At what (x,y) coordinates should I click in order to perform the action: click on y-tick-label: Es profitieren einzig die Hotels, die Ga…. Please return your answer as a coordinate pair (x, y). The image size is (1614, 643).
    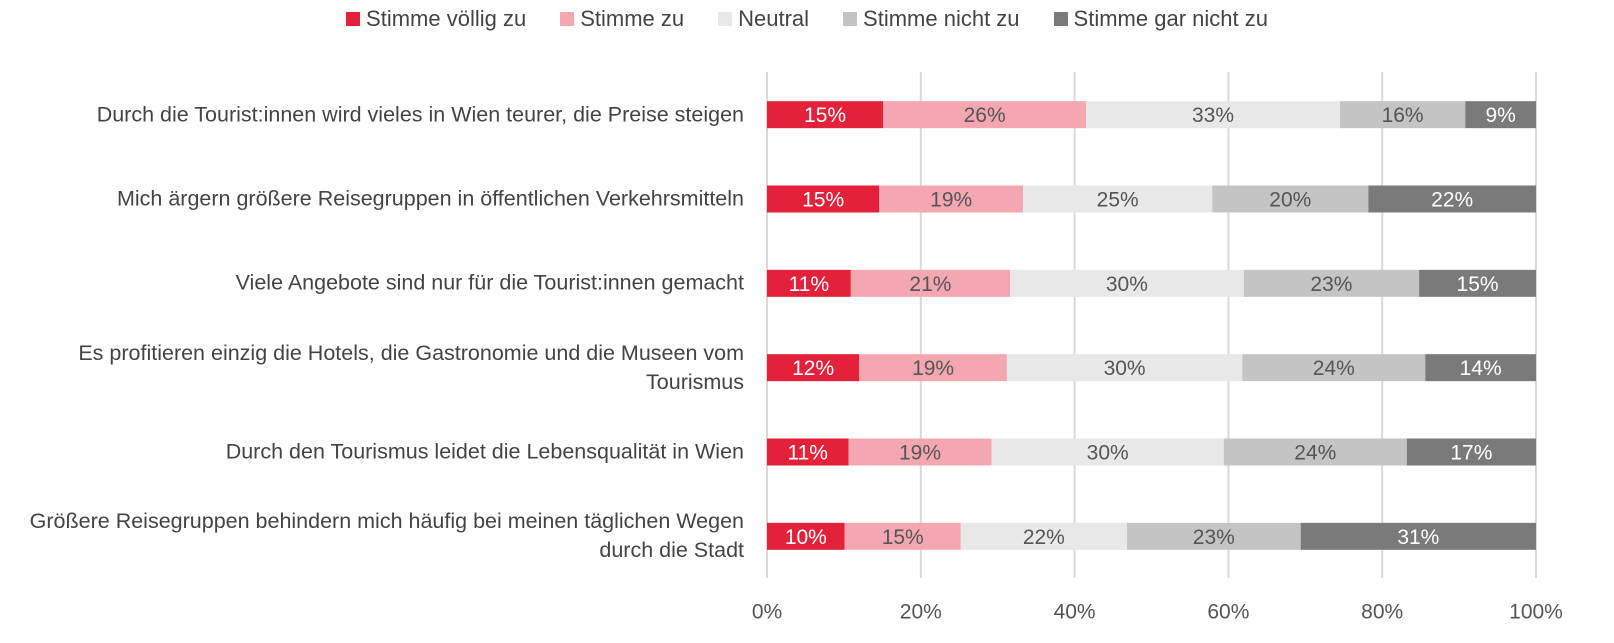
    Looking at the image, I should click on (411, 367).